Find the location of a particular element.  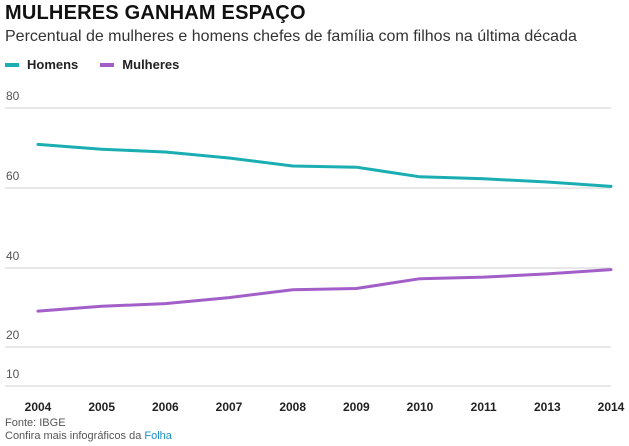

x-tick-label-2009: 2009 is located at coordinates (356, 407).